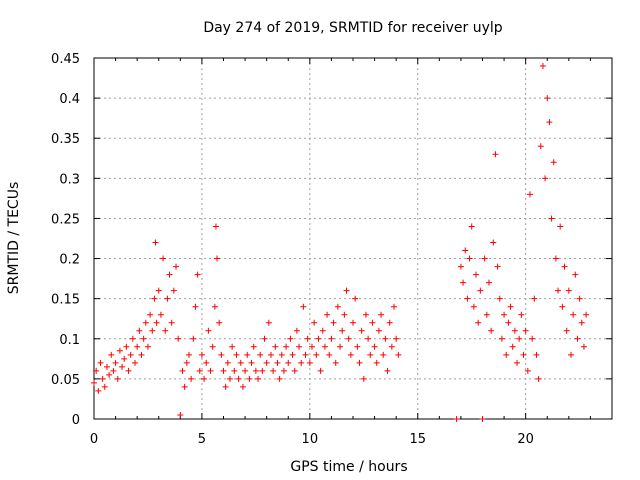  I want to click on y-tick-label: 0.45, so click(65, 59).